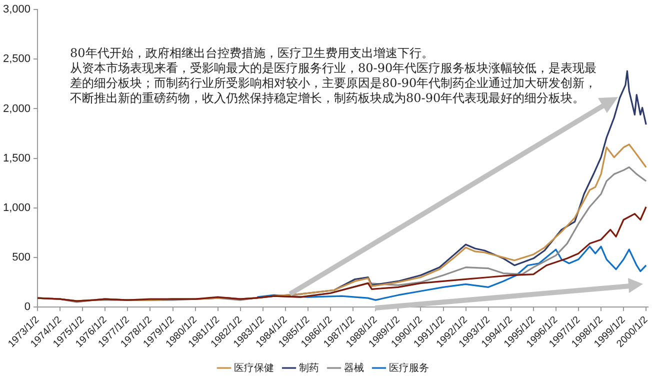 The height and width of the screenshot is (383, 662). What do you see at coordinates (16, 108) in the screenshot?
I see `y-tick-label: 2,000` at bounding box center [16, 108].